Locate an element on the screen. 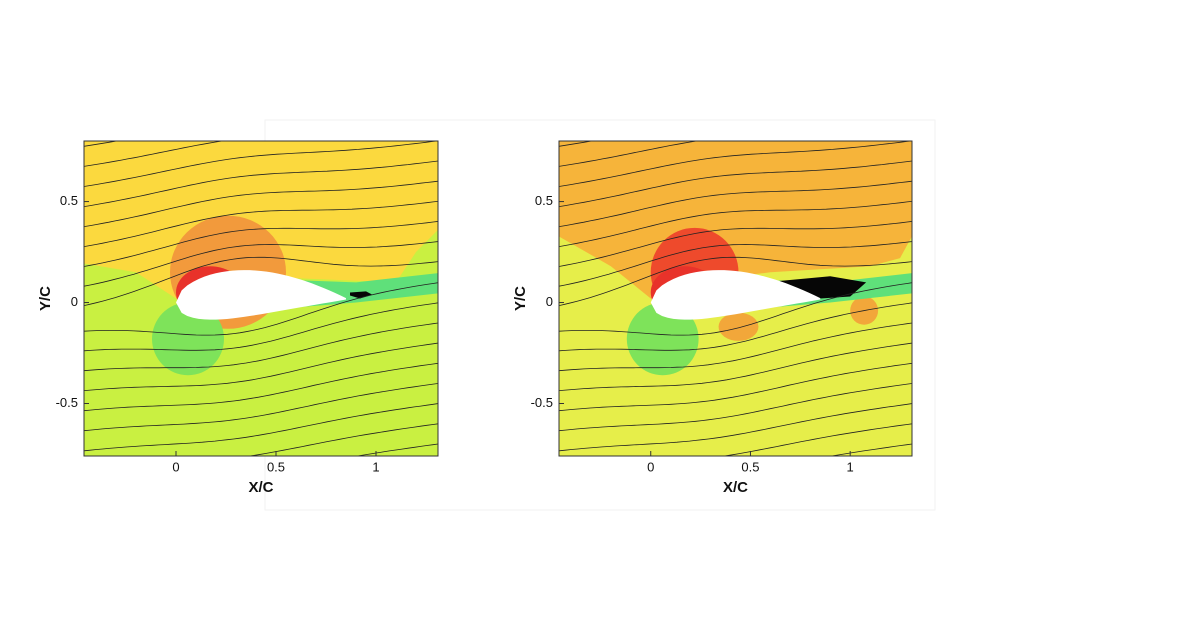  field-high is located at coordinates (735, 220).